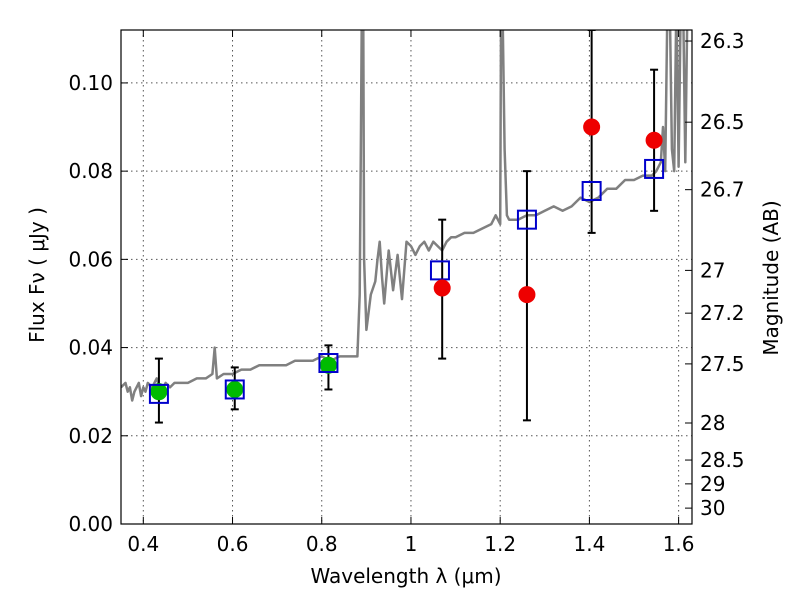 The height and width of the screenshot is (600, 800). What do you see at coordinates (722, 122) in the screenshot?
I see `right-tick-label: 26.5` at bounding box center [722, 122].